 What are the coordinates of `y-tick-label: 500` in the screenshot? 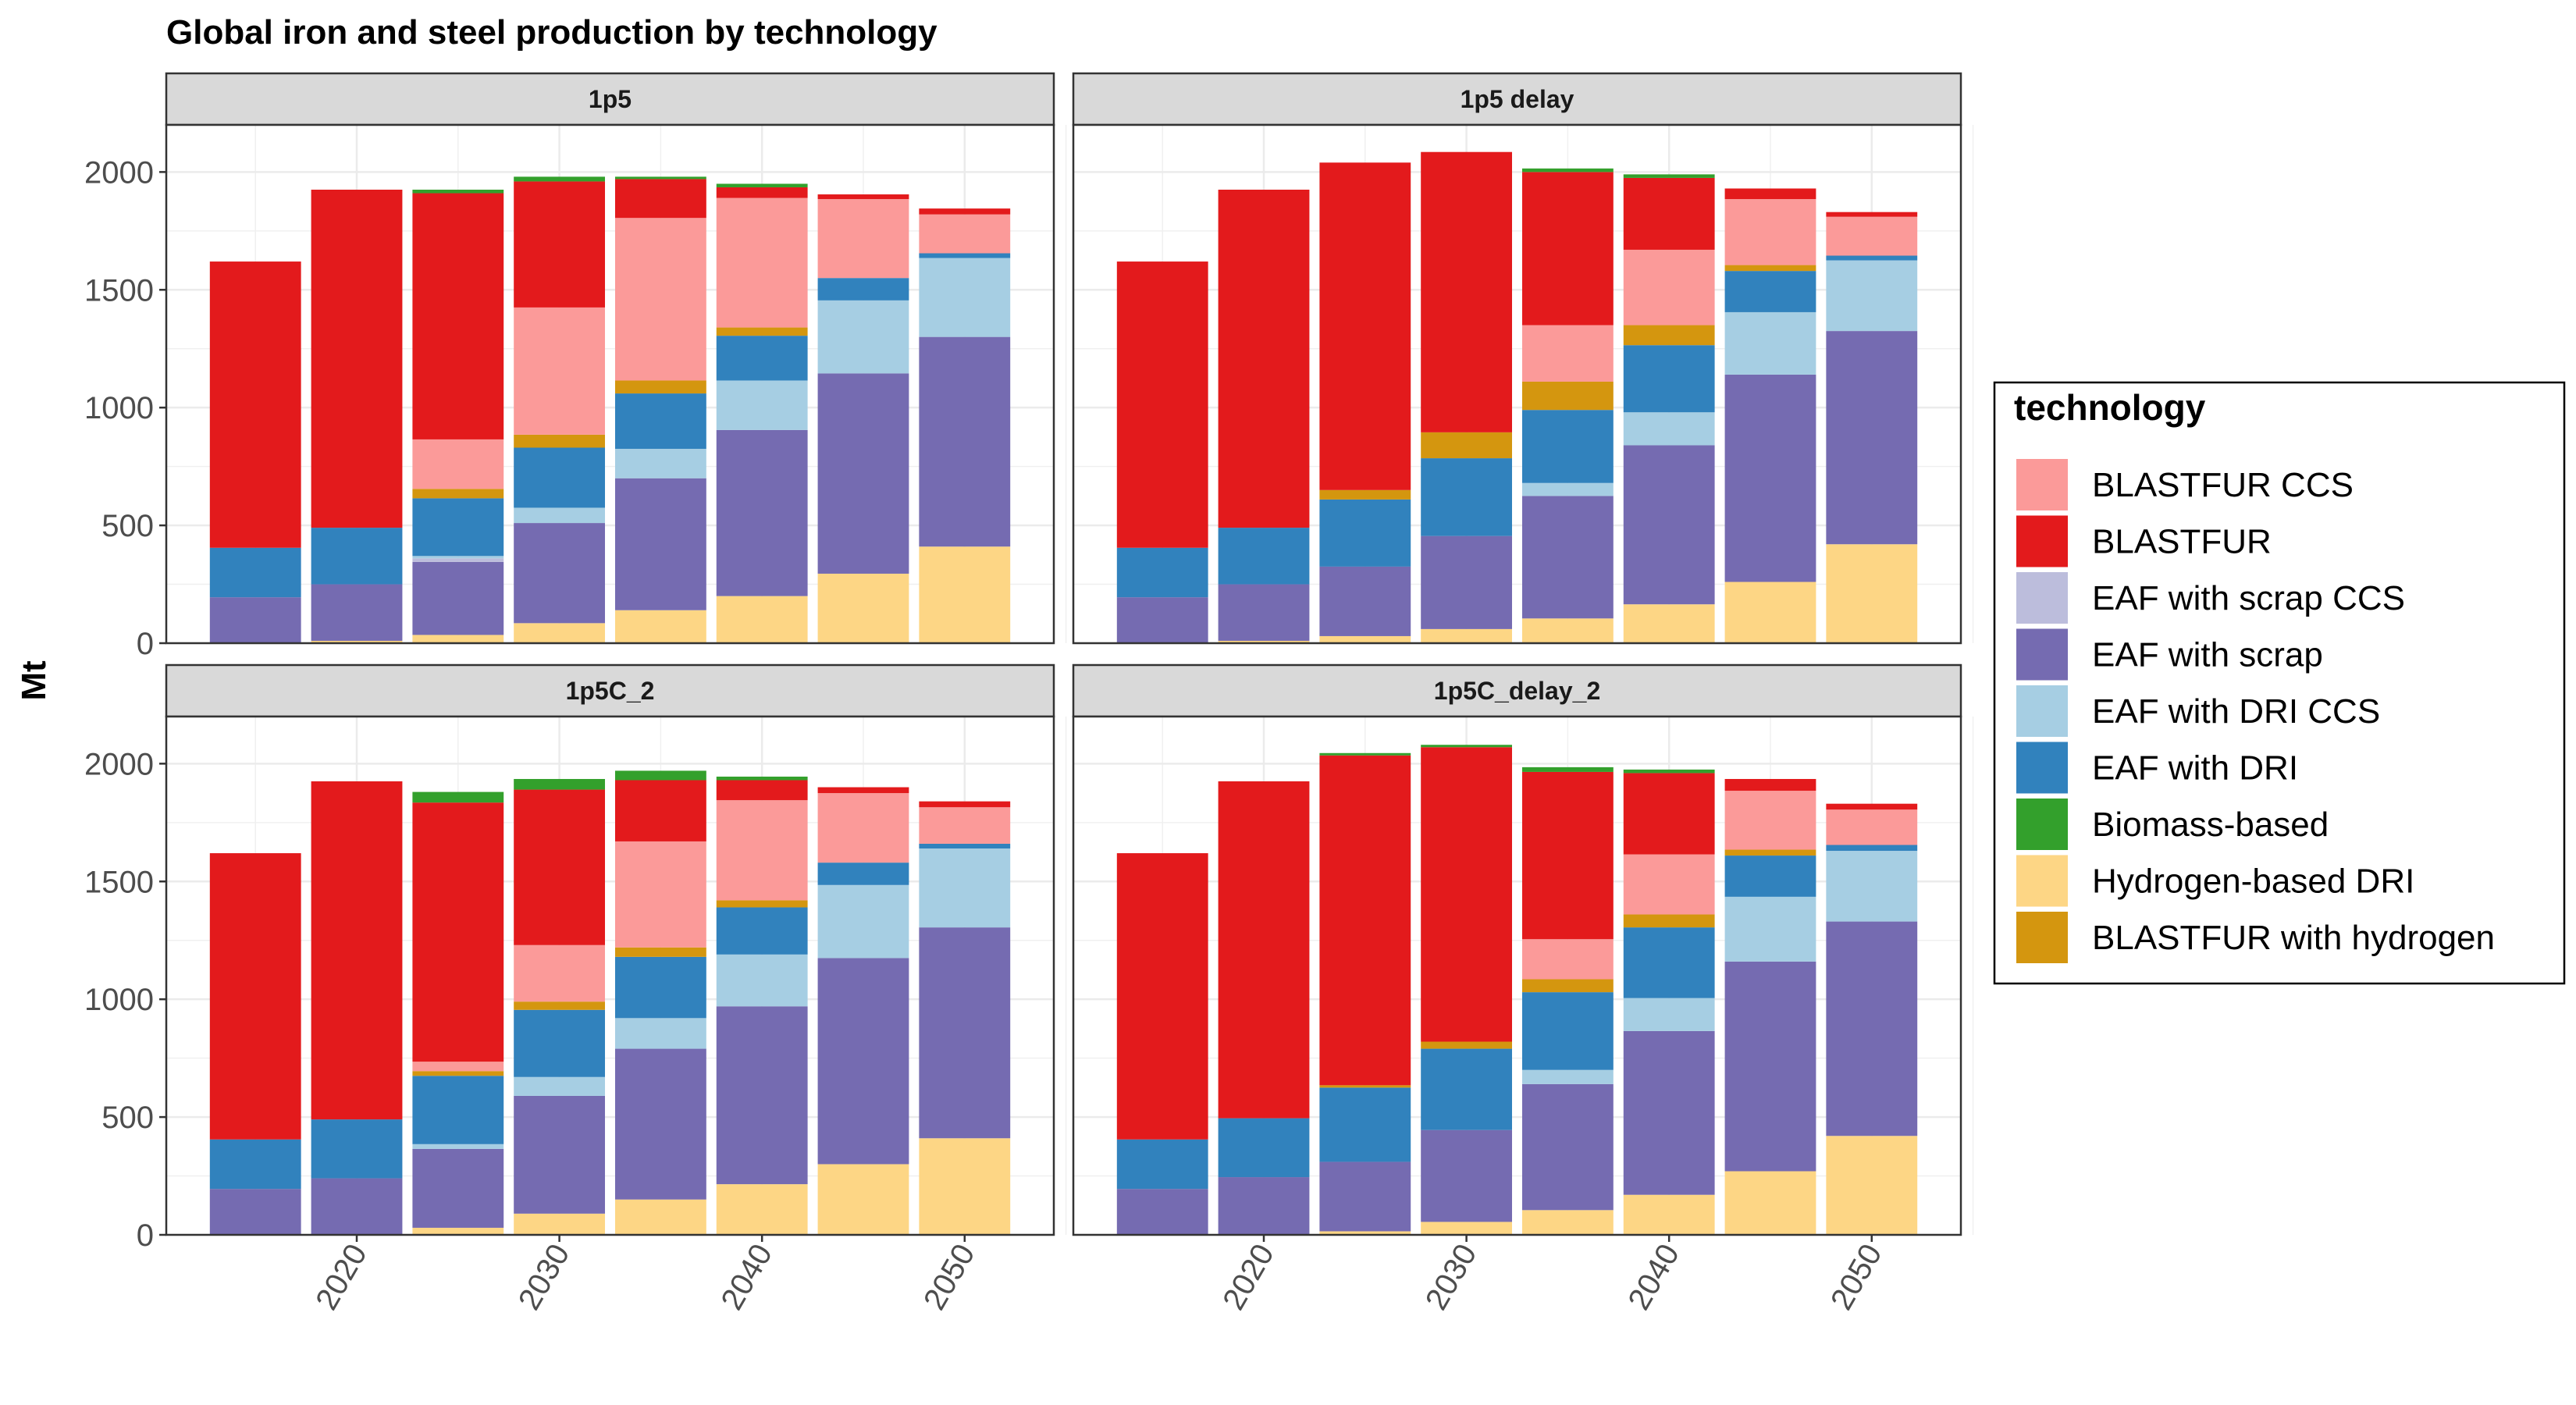 It's located at (127, 526).